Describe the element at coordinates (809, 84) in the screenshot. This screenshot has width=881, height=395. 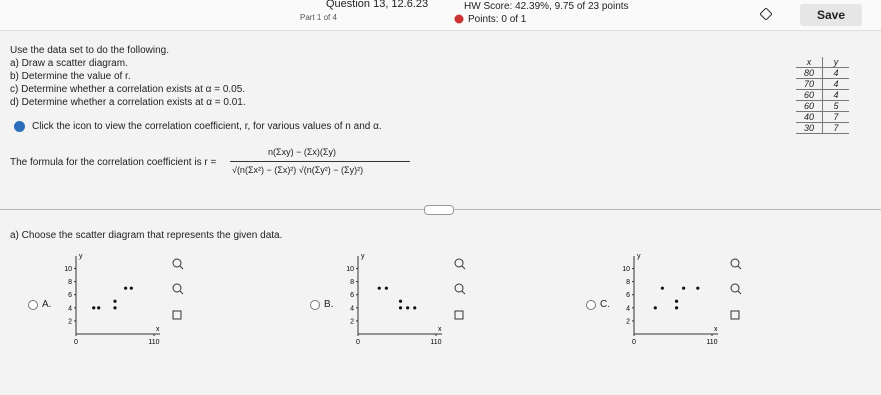
I see `cell: 70` at that location.